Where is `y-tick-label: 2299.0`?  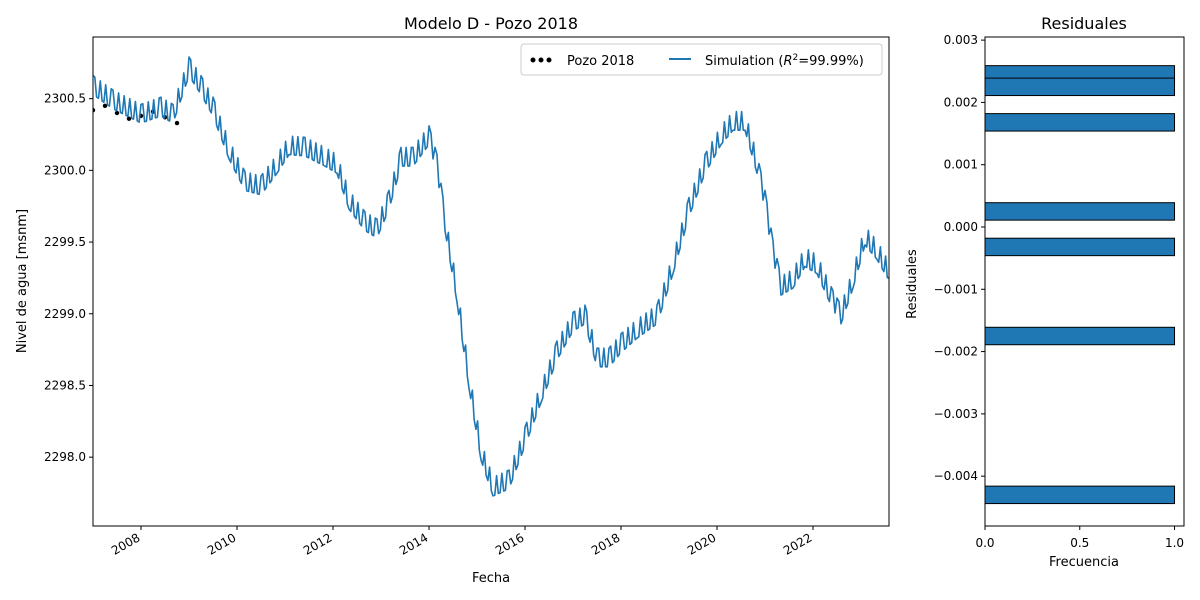 y-tick-label: 2299.0 is located at coordinates (65, 314).